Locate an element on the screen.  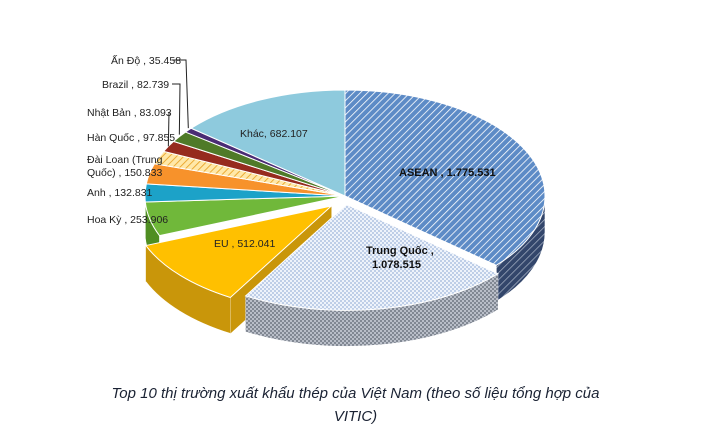
label-trung-quoc-2: 1.078.515 is located at coordinates (396, 265).